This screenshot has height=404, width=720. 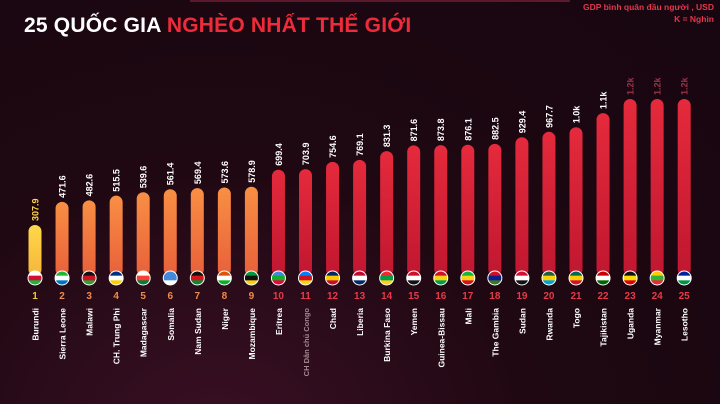 I want to click on rank-label-7: 7, so click(x=198, y=296).